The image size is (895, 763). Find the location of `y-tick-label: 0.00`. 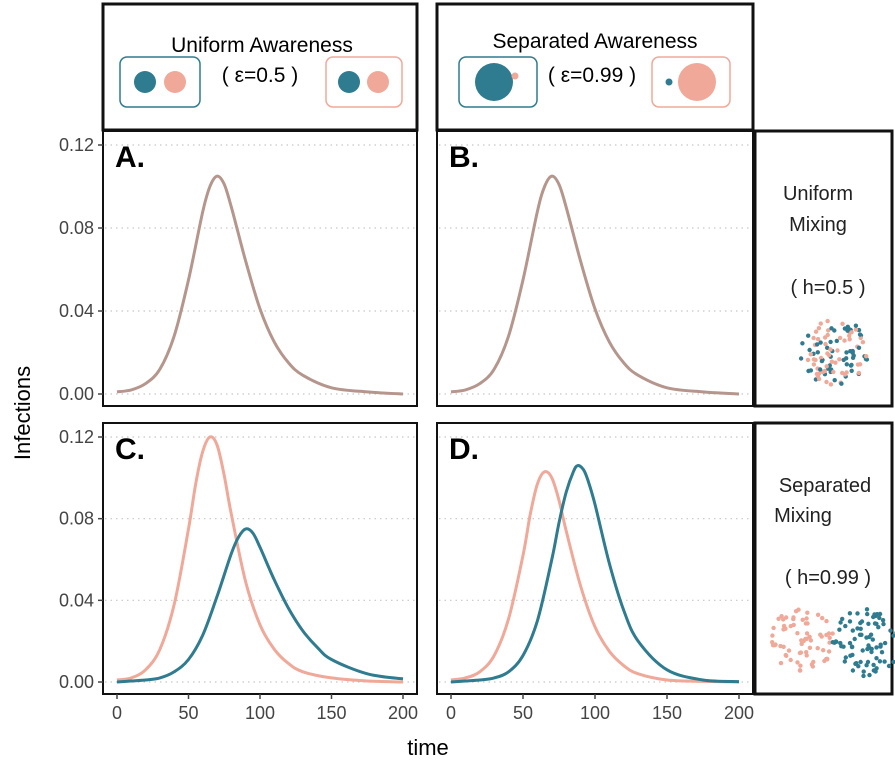

y-tick-label: 0.00 is located at coordinates (76, 682).